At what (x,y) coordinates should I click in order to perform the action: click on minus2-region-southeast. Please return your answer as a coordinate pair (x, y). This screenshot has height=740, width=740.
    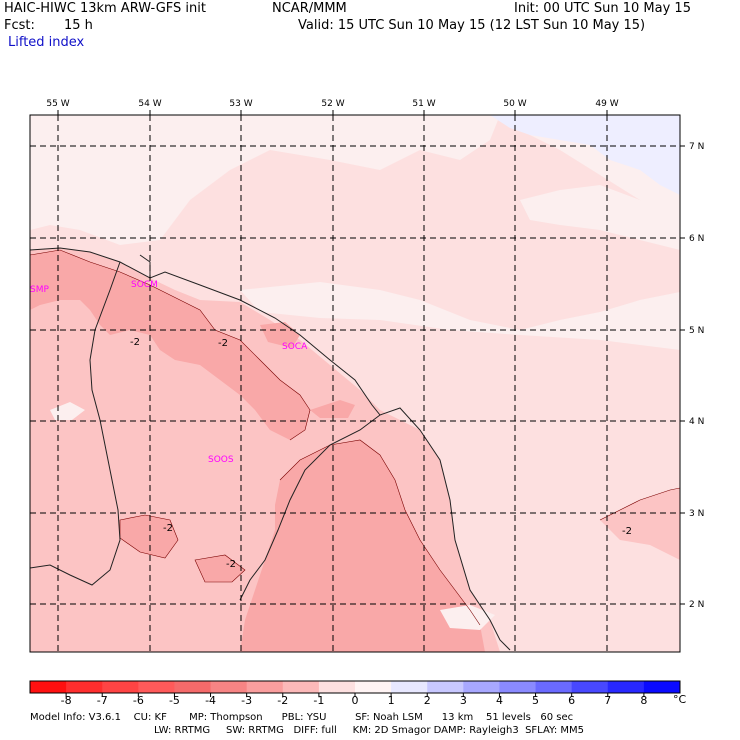
    Looking at the image, I should click on (640, 524).